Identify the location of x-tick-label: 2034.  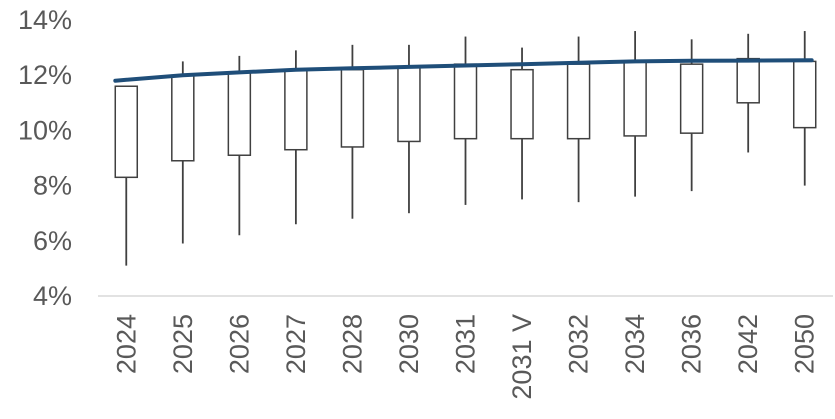
(635, 344).